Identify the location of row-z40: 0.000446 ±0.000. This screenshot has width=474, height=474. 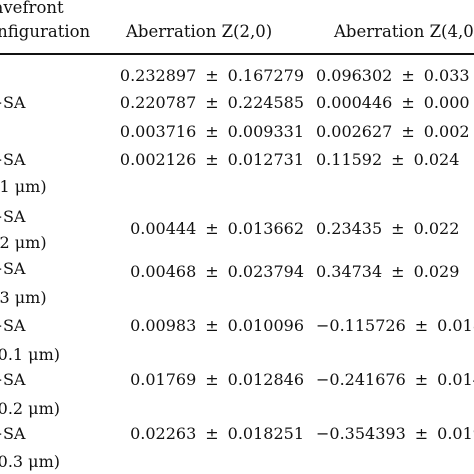
(393, 102).